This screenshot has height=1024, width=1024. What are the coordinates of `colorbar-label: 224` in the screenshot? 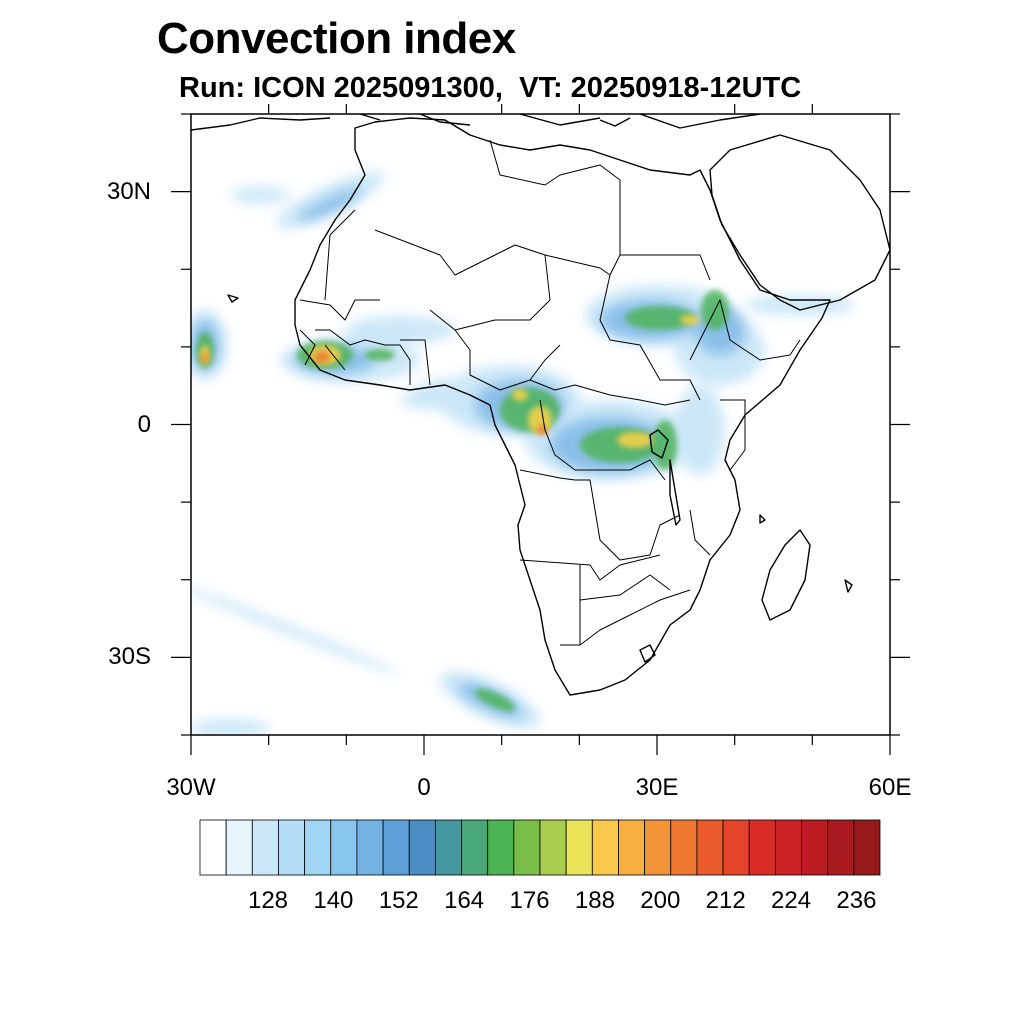 It's located at (791, 900).